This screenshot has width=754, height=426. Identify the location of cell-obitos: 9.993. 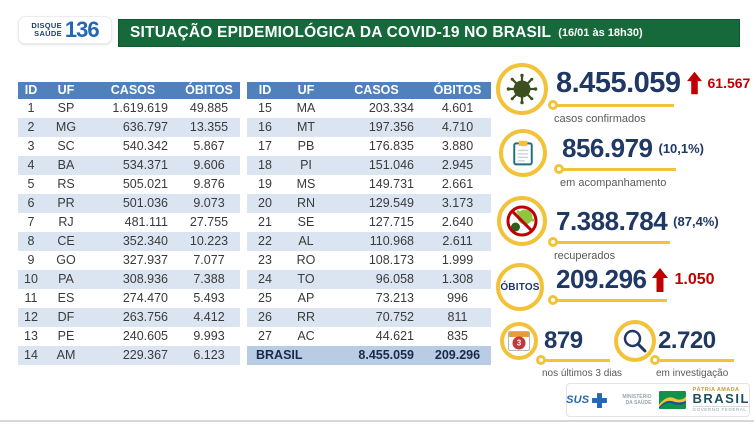
(209, 336).